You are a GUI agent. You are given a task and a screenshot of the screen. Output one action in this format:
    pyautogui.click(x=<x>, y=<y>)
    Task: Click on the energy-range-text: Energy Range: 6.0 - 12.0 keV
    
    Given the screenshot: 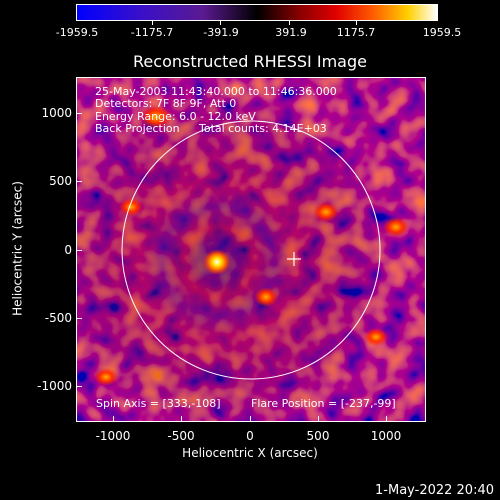 What is the action you would take?
    pyautogui.click(x=175, y=116)
    